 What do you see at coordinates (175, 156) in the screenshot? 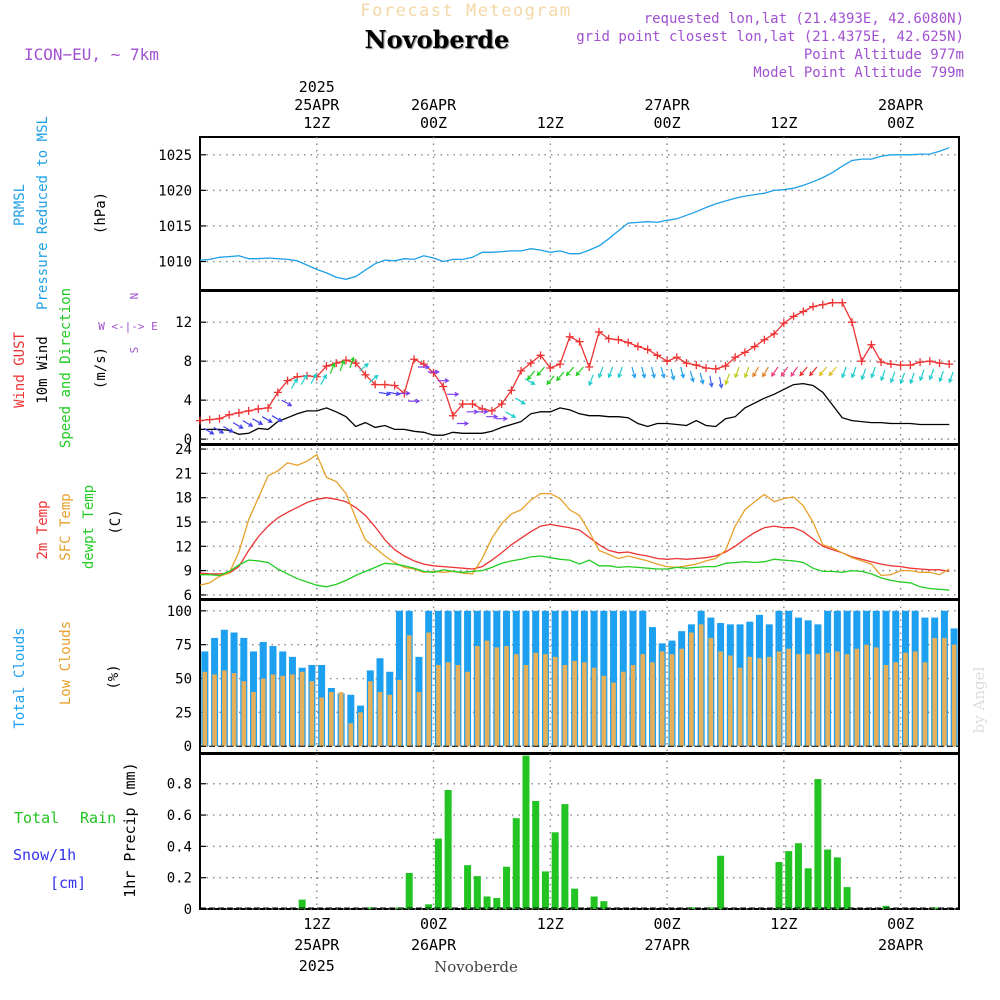
I see `pressure-ytick-label: 1025` at bounding box center [175, 156].